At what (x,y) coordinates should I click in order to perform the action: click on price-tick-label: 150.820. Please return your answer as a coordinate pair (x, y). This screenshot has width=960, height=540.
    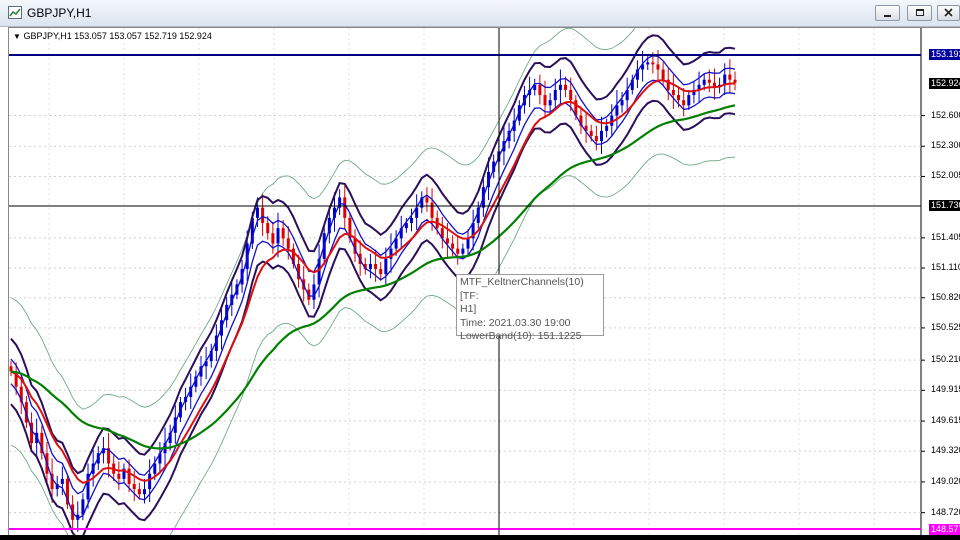
    Looking at the image, I should click on (945, 296).